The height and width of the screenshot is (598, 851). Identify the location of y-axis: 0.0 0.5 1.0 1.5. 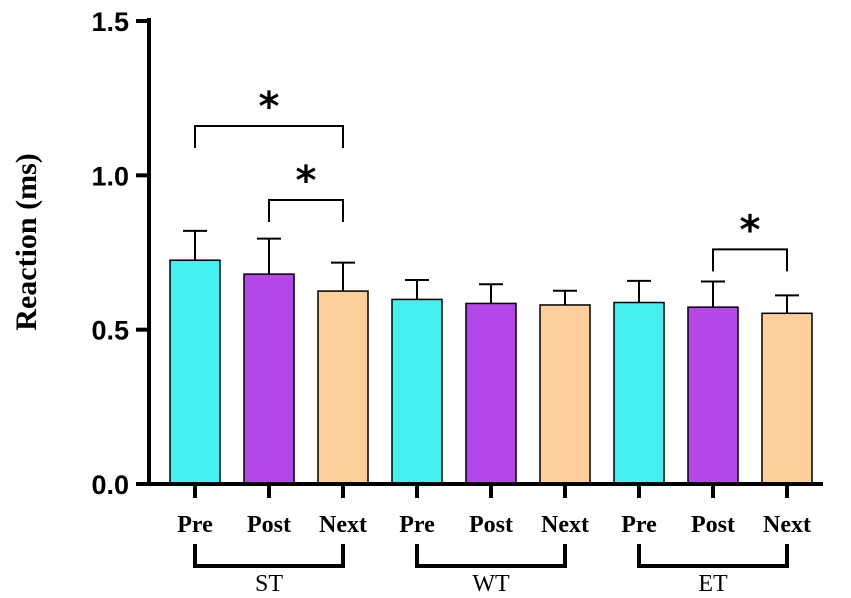
(121, 253).